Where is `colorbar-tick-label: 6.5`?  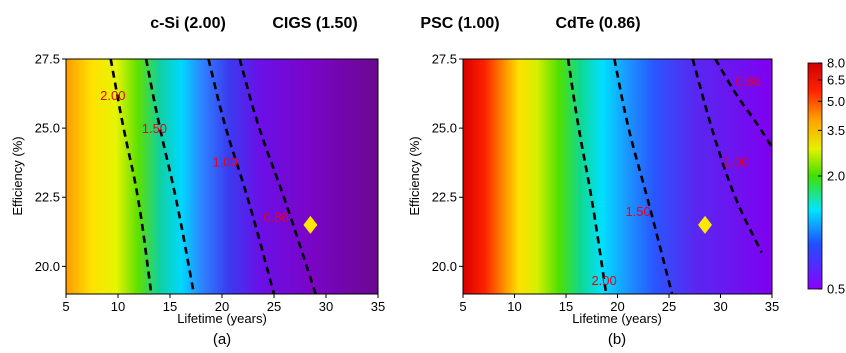
colorbar-tick-label: 6.5 is located at coordinates (836, 79).